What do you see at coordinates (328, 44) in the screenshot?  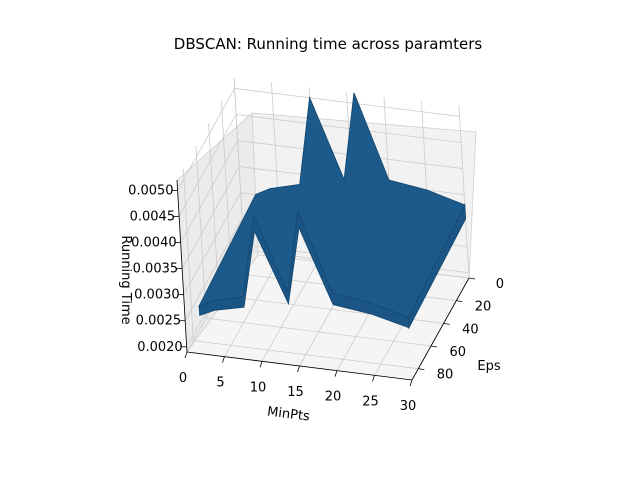 I see `chart-title: DBSCAN: Running time across paramters` at bounding box center [328, 44].